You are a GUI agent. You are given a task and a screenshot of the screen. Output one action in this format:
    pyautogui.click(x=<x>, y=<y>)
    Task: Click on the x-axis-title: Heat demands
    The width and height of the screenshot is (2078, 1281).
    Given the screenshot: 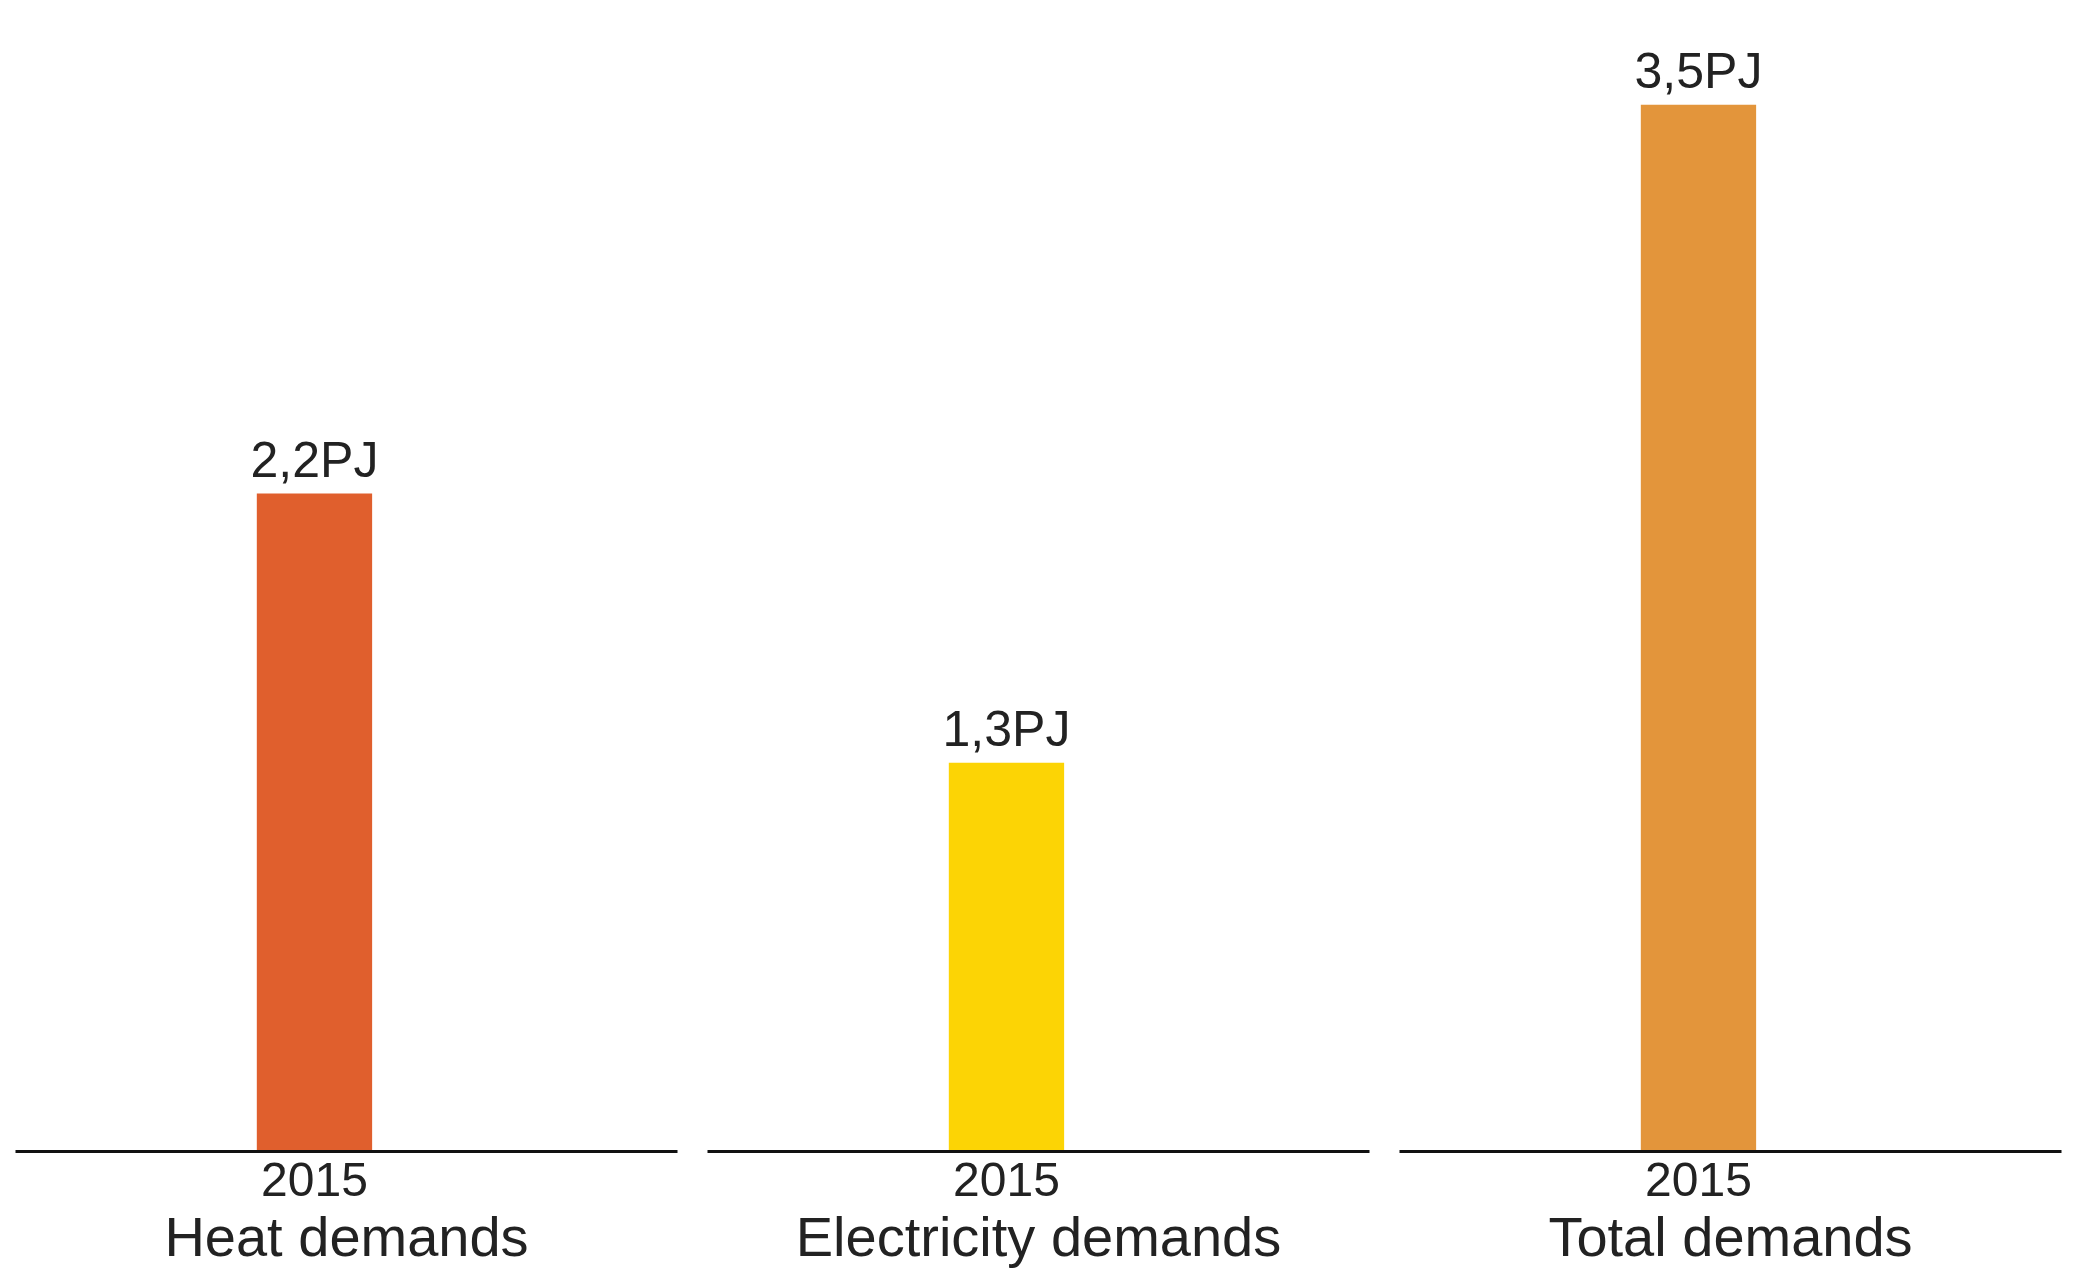 What is the action you would take?
    pyautogui.click(x=346, y=1236)
    